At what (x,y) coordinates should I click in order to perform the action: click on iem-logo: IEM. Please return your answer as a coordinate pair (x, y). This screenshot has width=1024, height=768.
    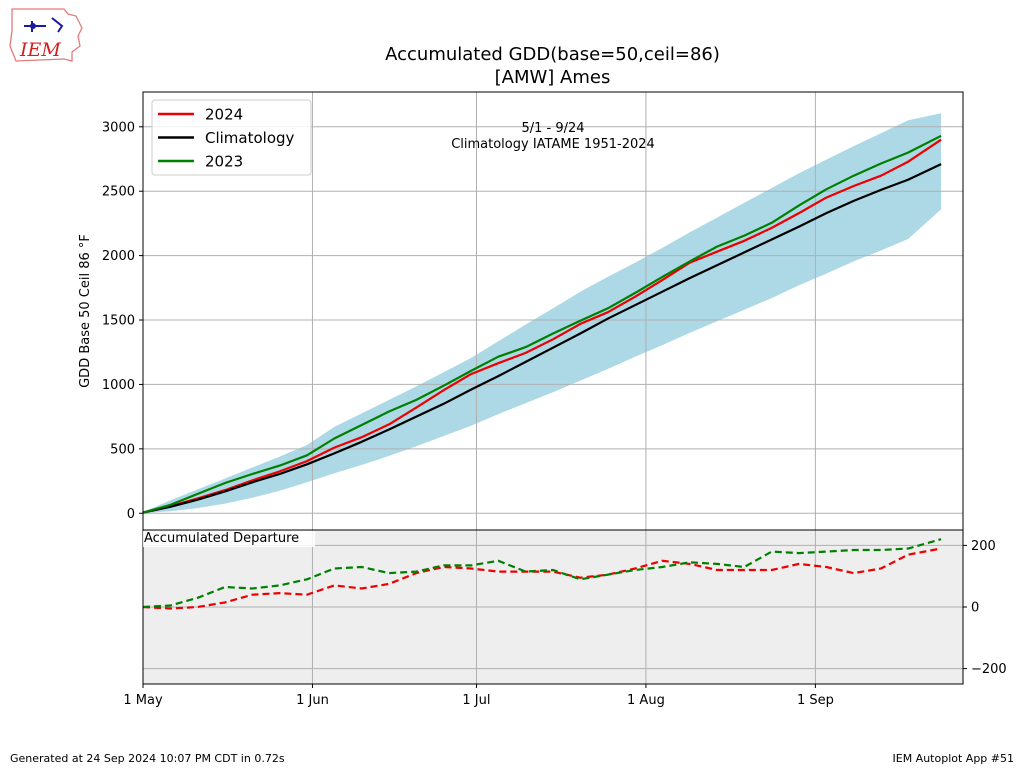
    Looking at the image, I should click on (46, 35).